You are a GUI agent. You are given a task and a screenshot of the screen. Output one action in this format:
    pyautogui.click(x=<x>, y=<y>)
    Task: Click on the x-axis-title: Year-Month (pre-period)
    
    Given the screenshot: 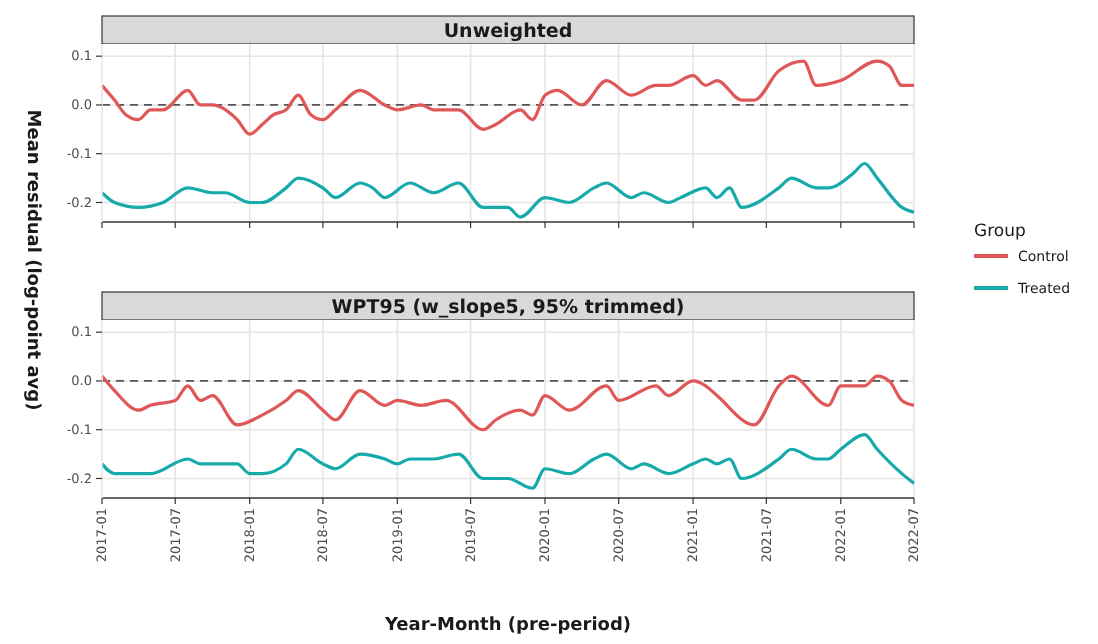 What is the action you would take?
    pyautogui.click(x=507, y=626)
    